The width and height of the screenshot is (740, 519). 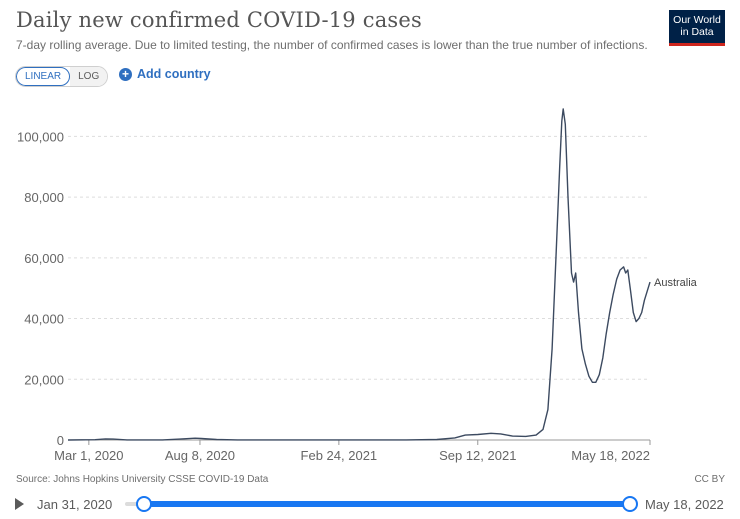 I want to click on license-link: CC BY, so click(x=709, y=479).